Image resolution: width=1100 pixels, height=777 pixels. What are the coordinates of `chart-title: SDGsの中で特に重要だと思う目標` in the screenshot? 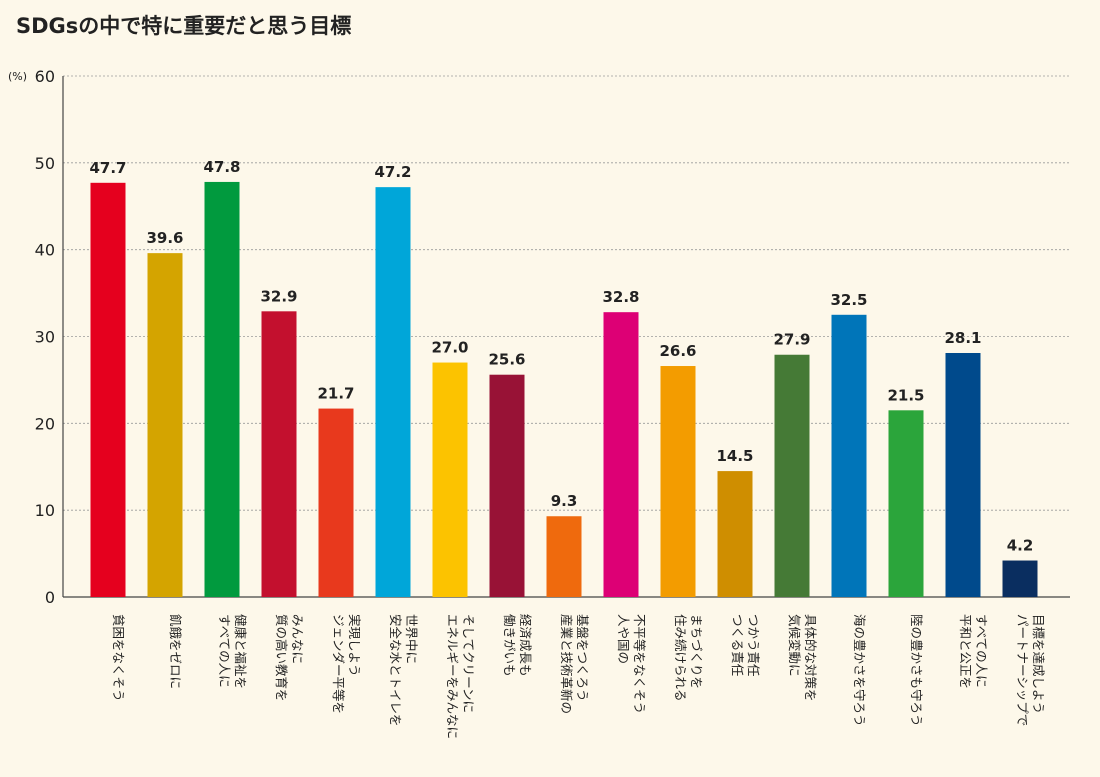 It's located at (184, 26).